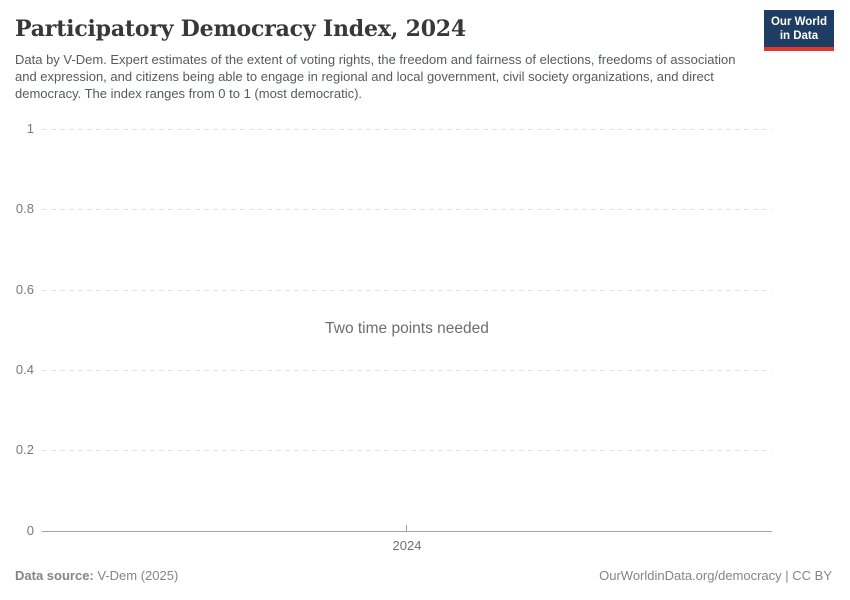 The width and height of the screenshot is (850, 600). What do you see at coordinates (24, 208) in the screenshot?
I see `y-tick-label: 0.8` at bounding box center [24, 208].